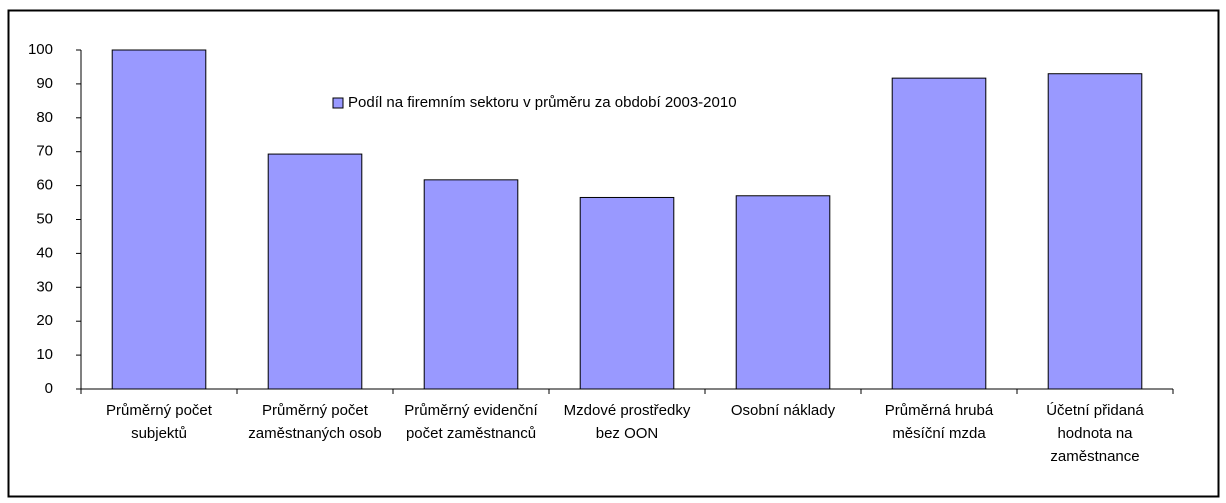 The height and width of the screenshot is (503, 1226). I want to click on y-tick-label: 90, so click(44, 83).